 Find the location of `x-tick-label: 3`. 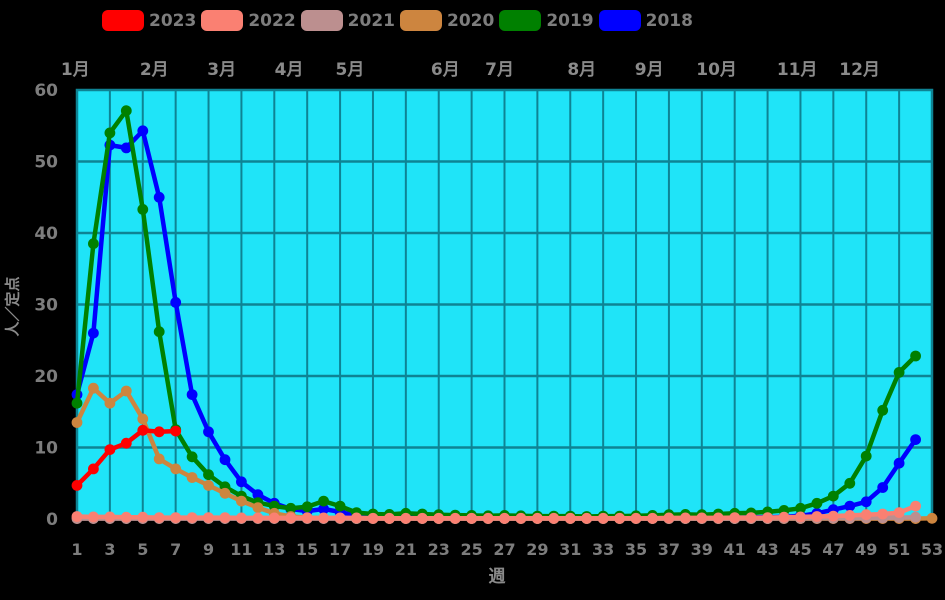

x-tick-label: 3 is located at coordinates (109, 549).